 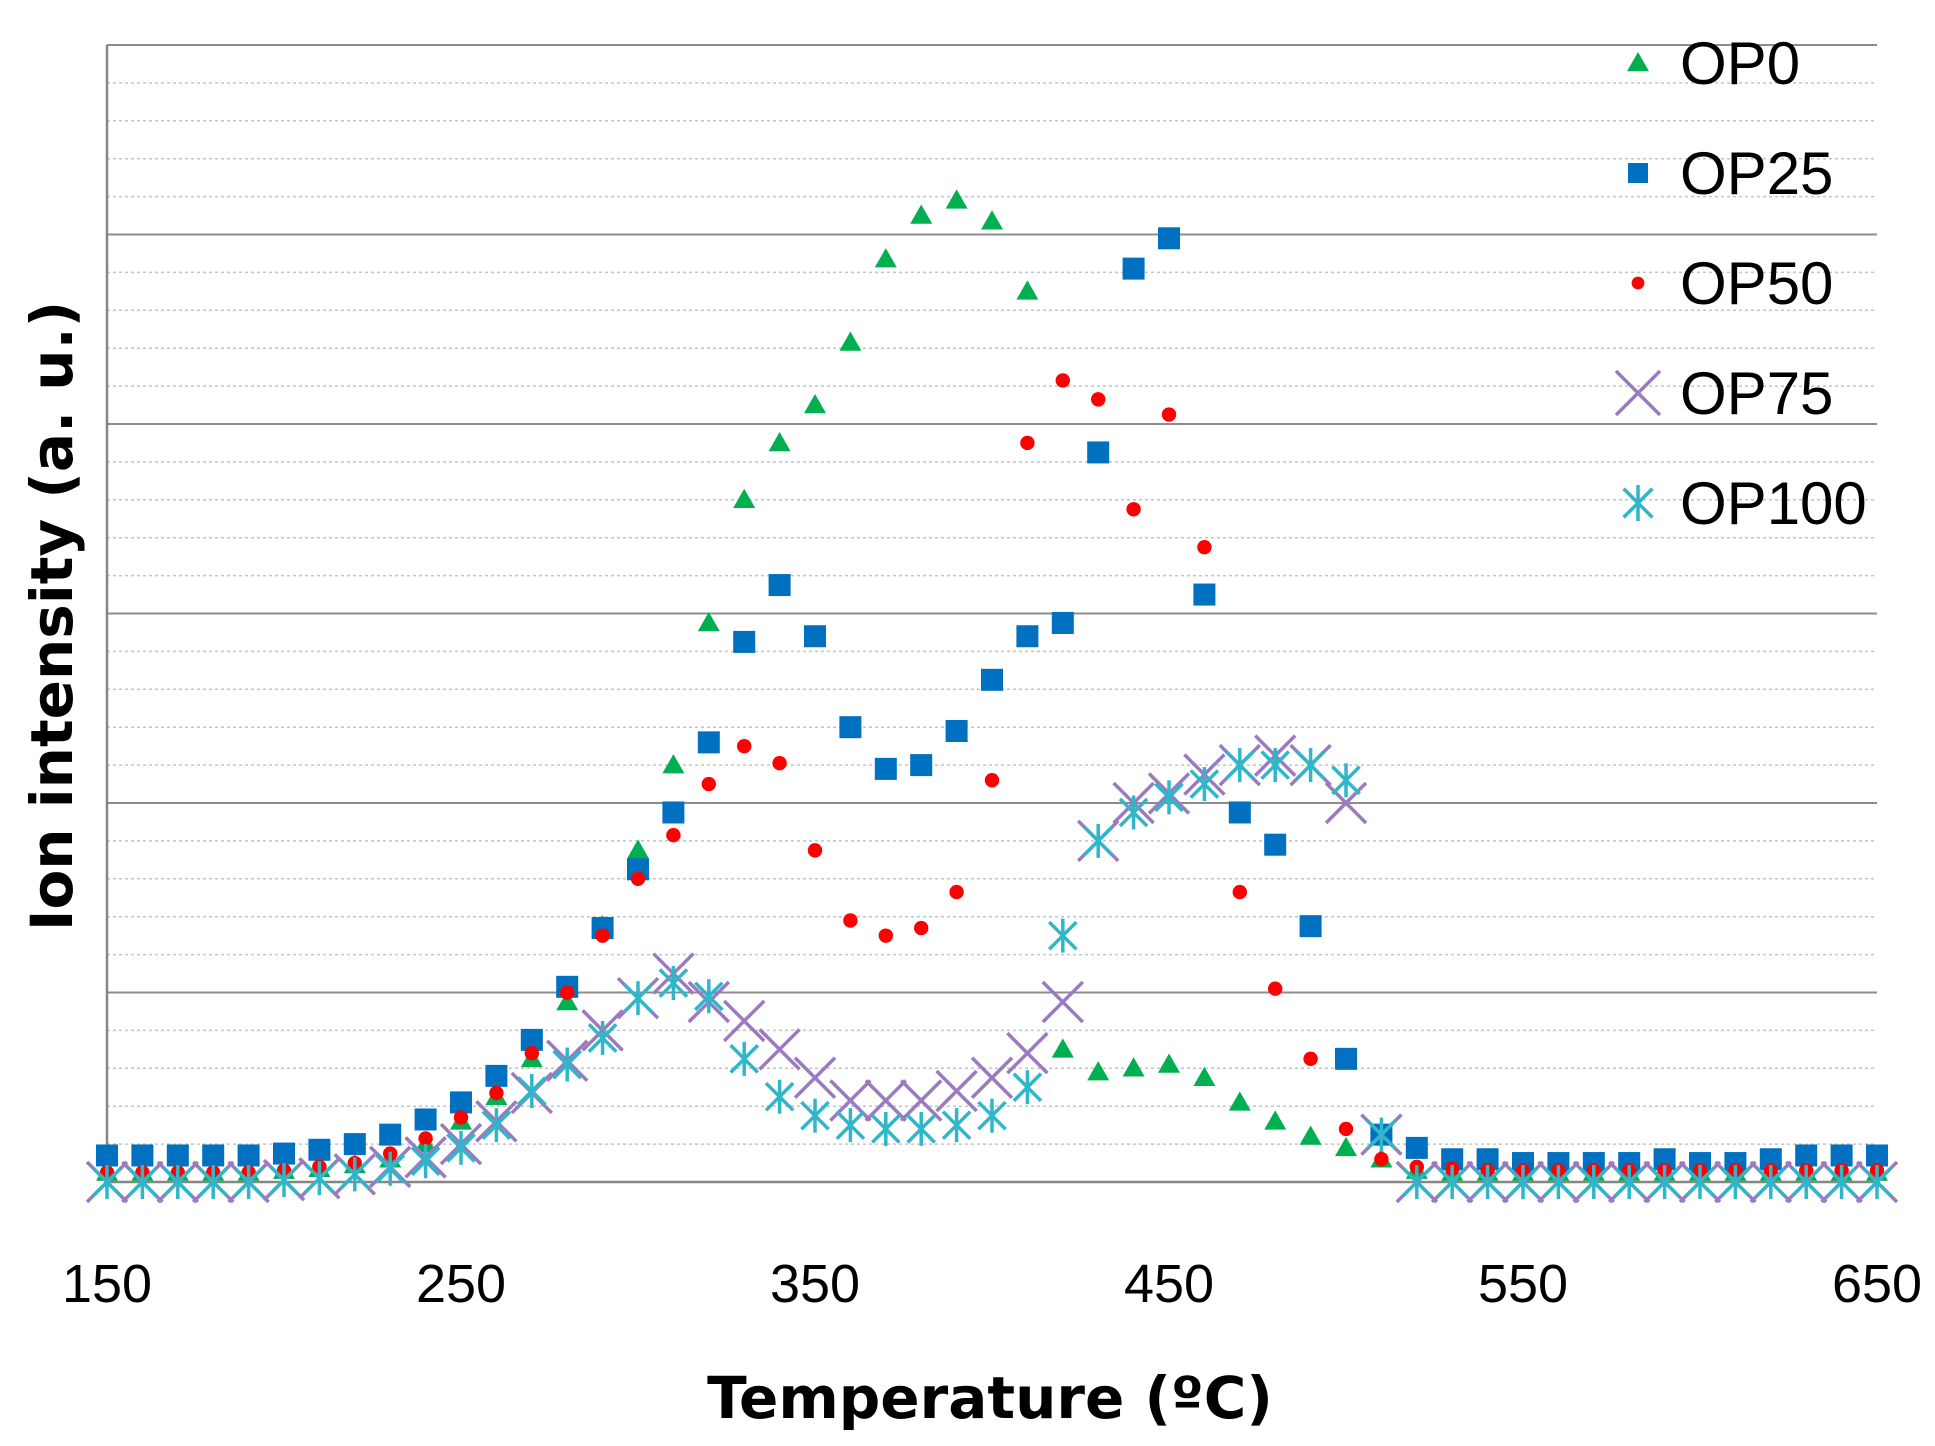 I want to click on x-tick-label: 350, so click(x=815, y=1284).